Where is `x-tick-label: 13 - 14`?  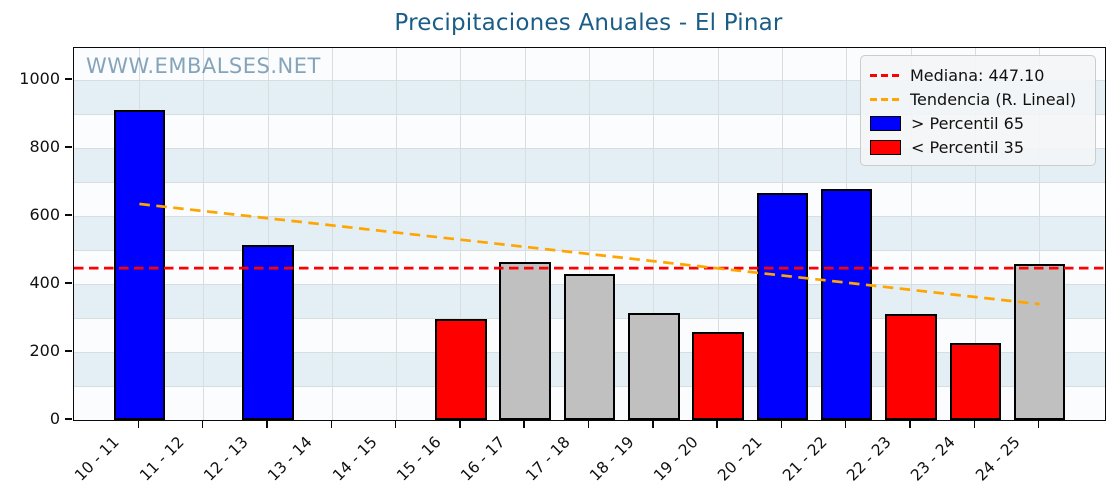
x-tick-label: 13 - 14 is located at coordinates (290, 459).